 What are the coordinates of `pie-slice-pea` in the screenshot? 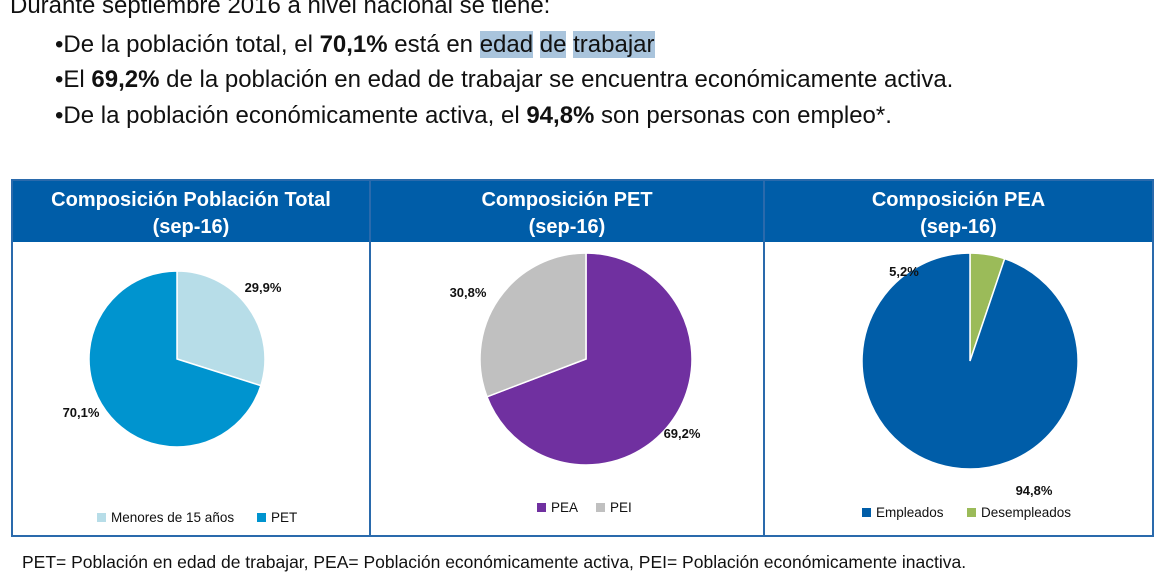 It's located at (589, 359).